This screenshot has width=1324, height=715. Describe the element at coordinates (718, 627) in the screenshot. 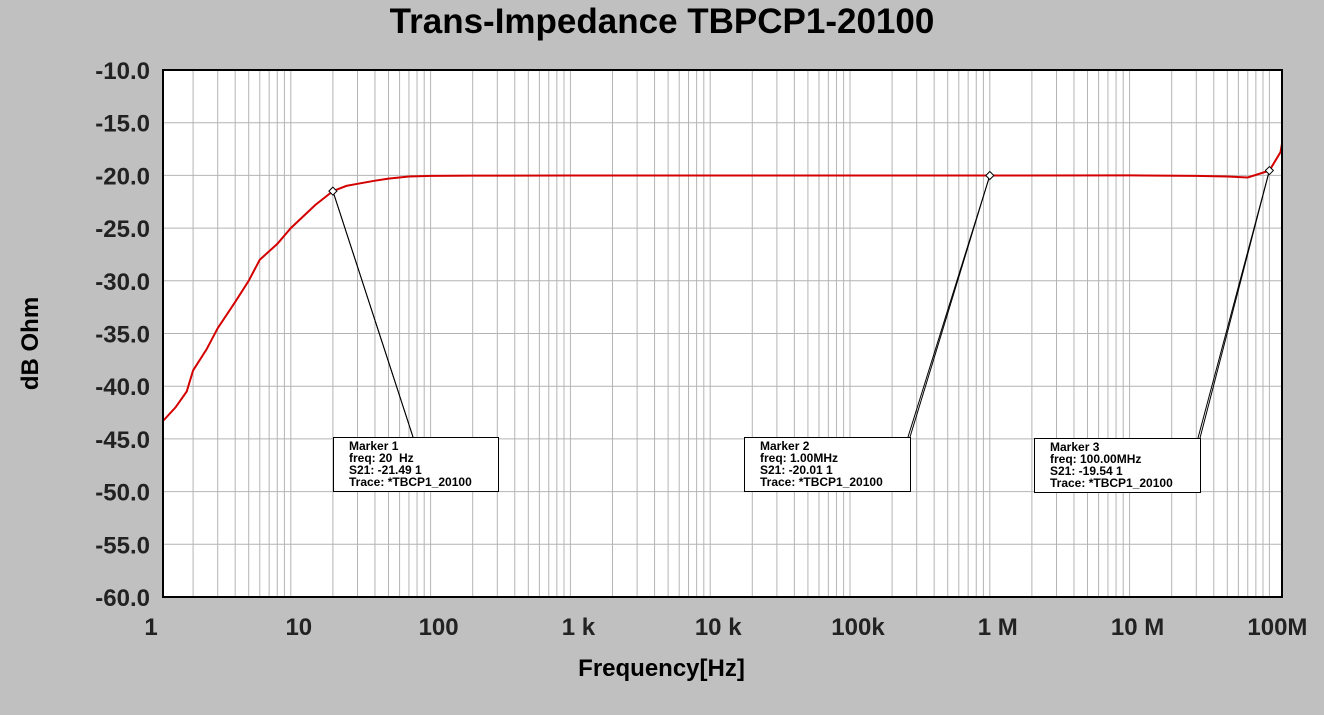

I see `x-tick-label: 10 k` at that location.